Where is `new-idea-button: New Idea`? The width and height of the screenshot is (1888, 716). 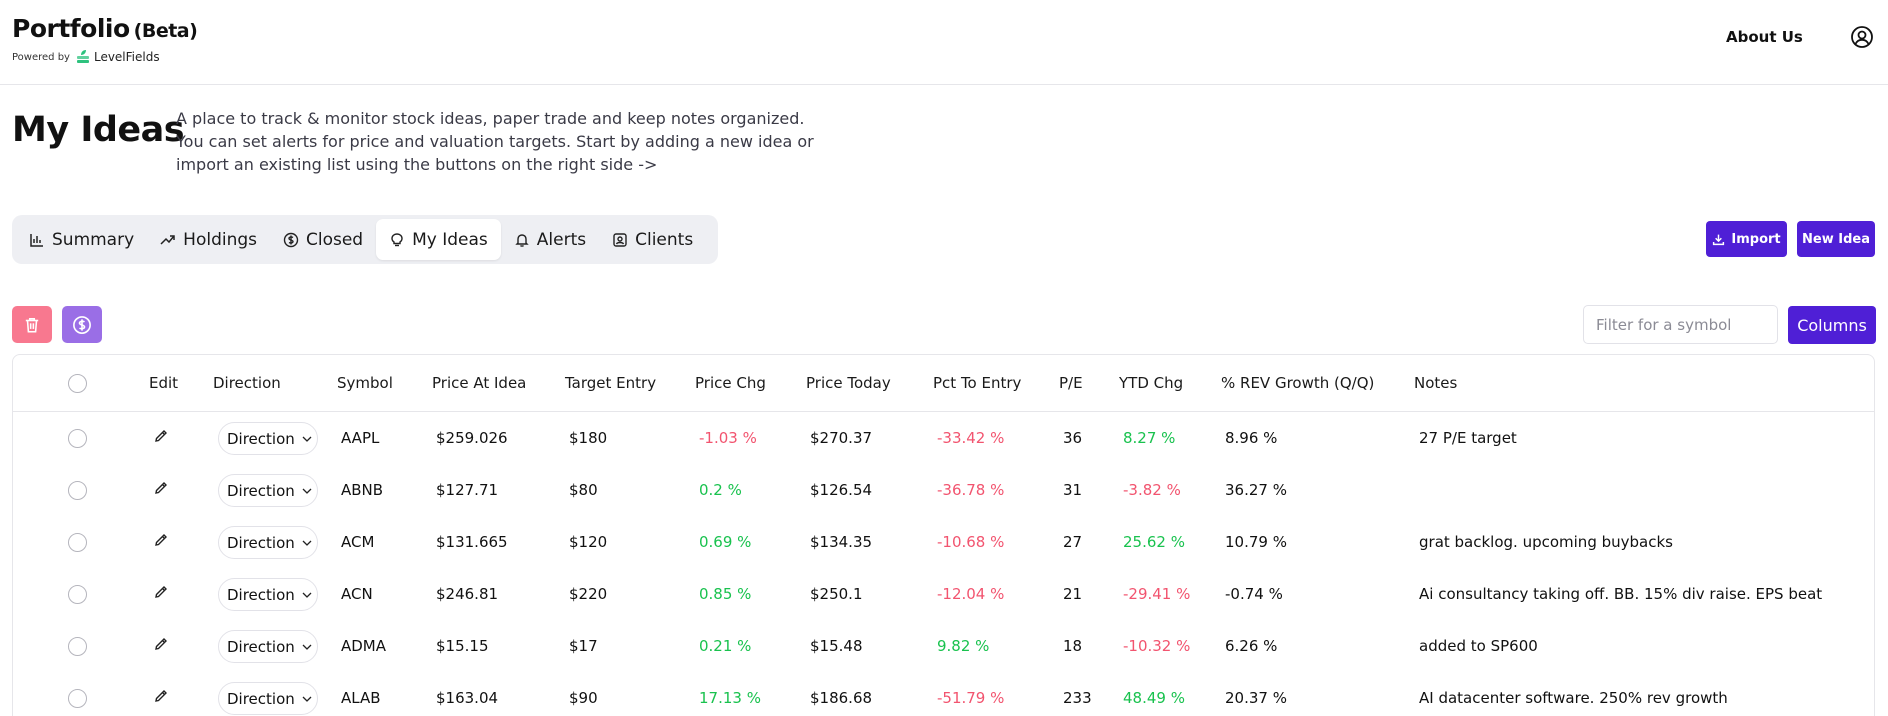 new-idea-button: New Idea is located at coordinates (1836, 239).